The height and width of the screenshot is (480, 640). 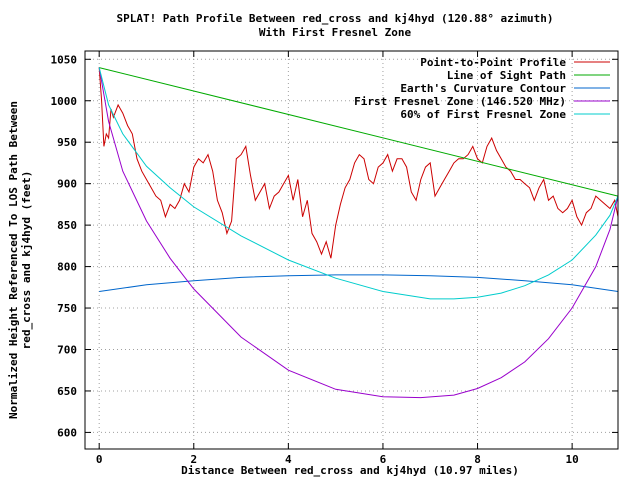 What do you see at coordinates (335, 32) in the screenshot?
I see `chart-subtitle: With First Fresnel Zone` at bounding box center [335, 32].